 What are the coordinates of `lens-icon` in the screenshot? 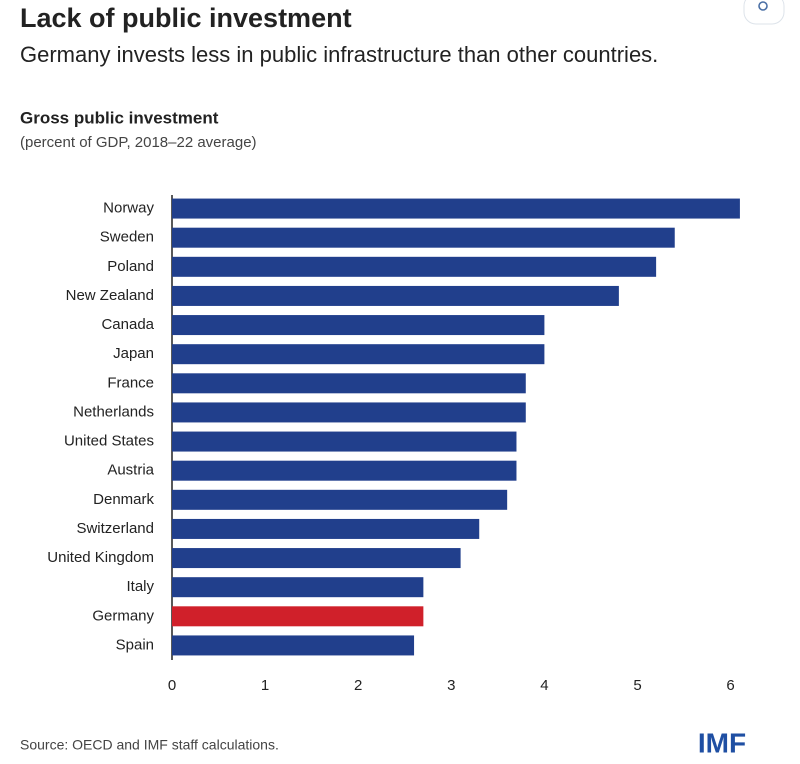 It's located at (764, 12).